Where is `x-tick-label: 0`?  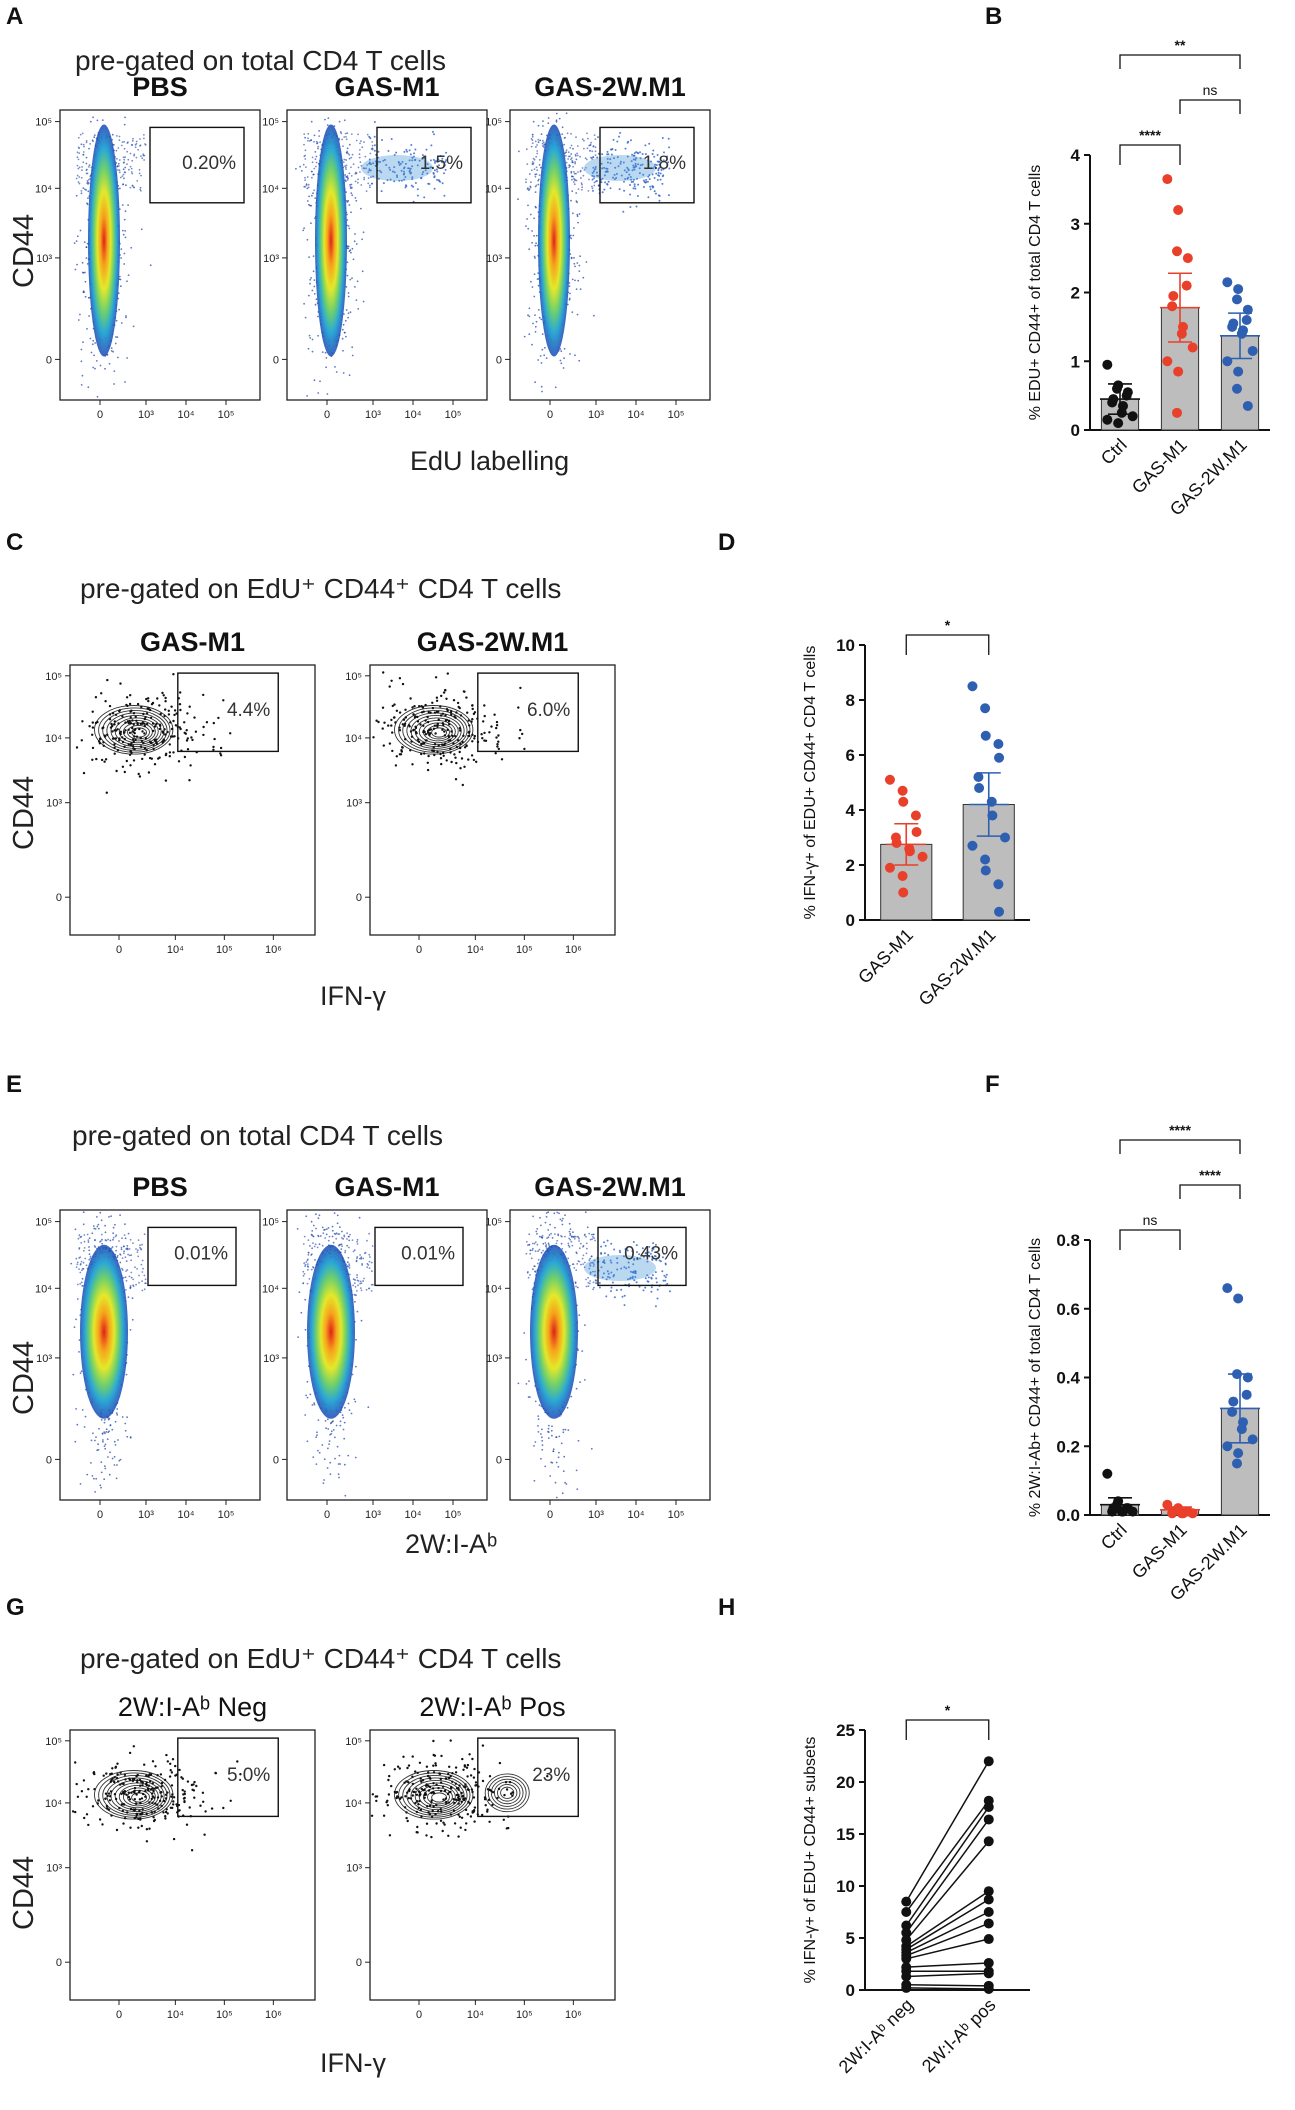 x-tick-label: 0 is located at coordinates (327, 415).